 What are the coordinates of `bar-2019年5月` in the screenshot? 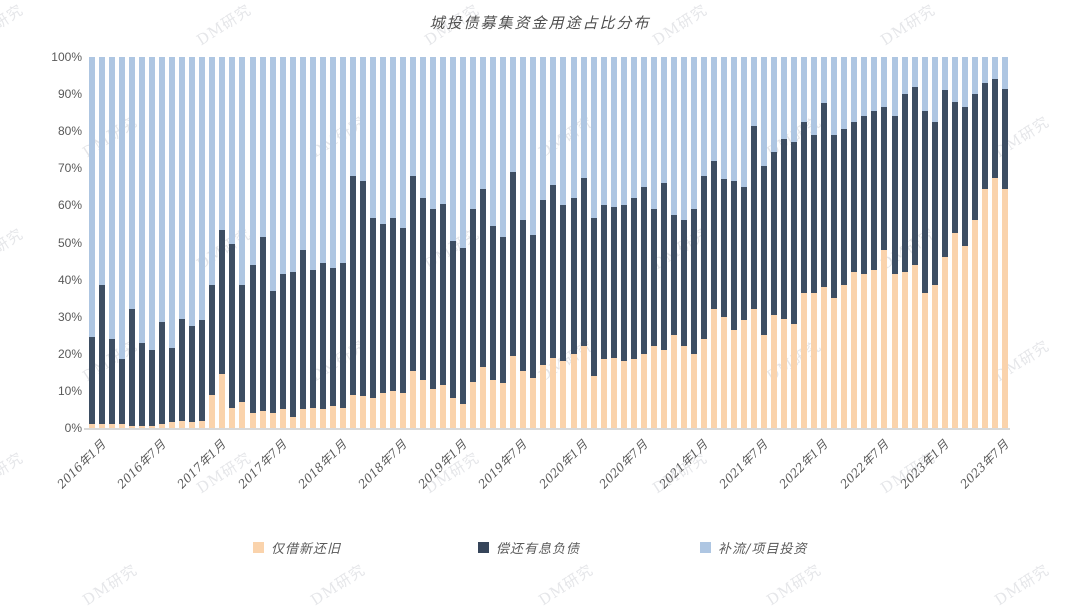 It's located at (493, 242).